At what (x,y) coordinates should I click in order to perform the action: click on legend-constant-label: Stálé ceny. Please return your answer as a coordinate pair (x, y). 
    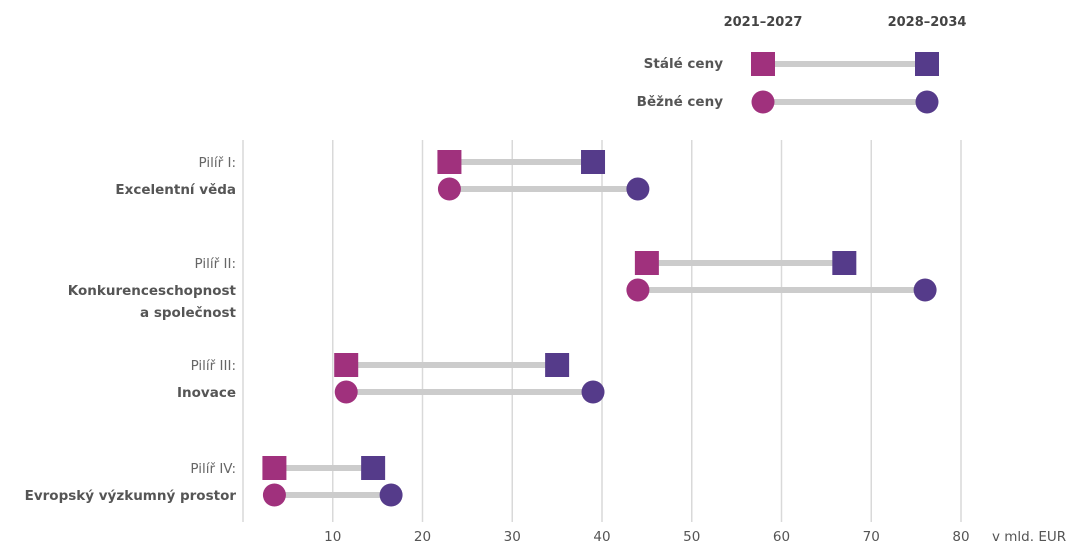
    Looking at the image, I should click on (684, 64).